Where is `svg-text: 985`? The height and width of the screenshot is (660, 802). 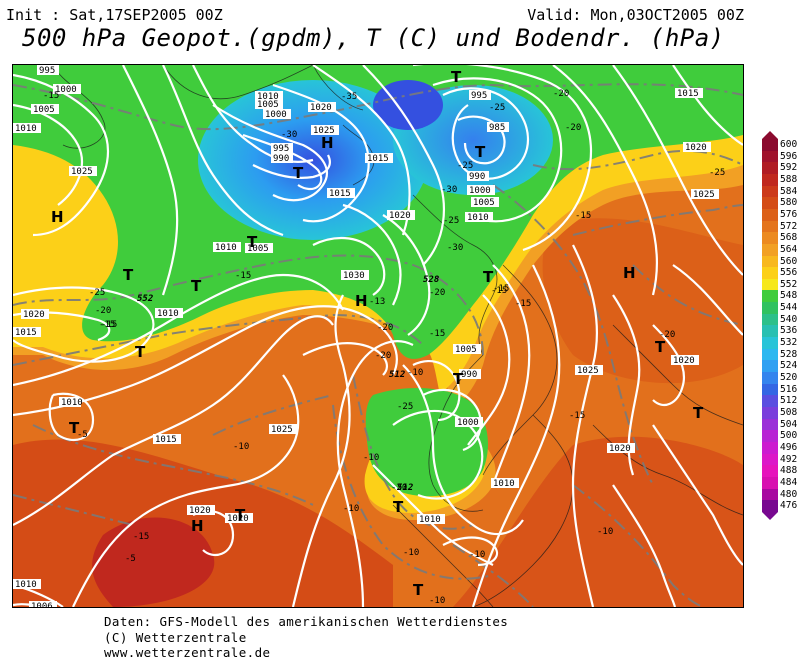
svg-text: 985 is located at coordinates (497, 128).